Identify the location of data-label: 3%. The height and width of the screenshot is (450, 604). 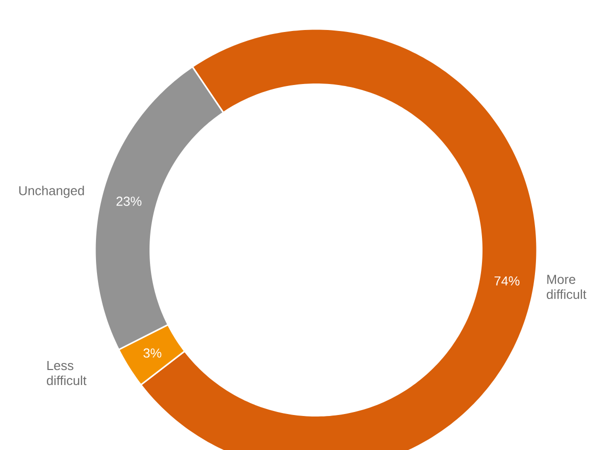
(152, 353).